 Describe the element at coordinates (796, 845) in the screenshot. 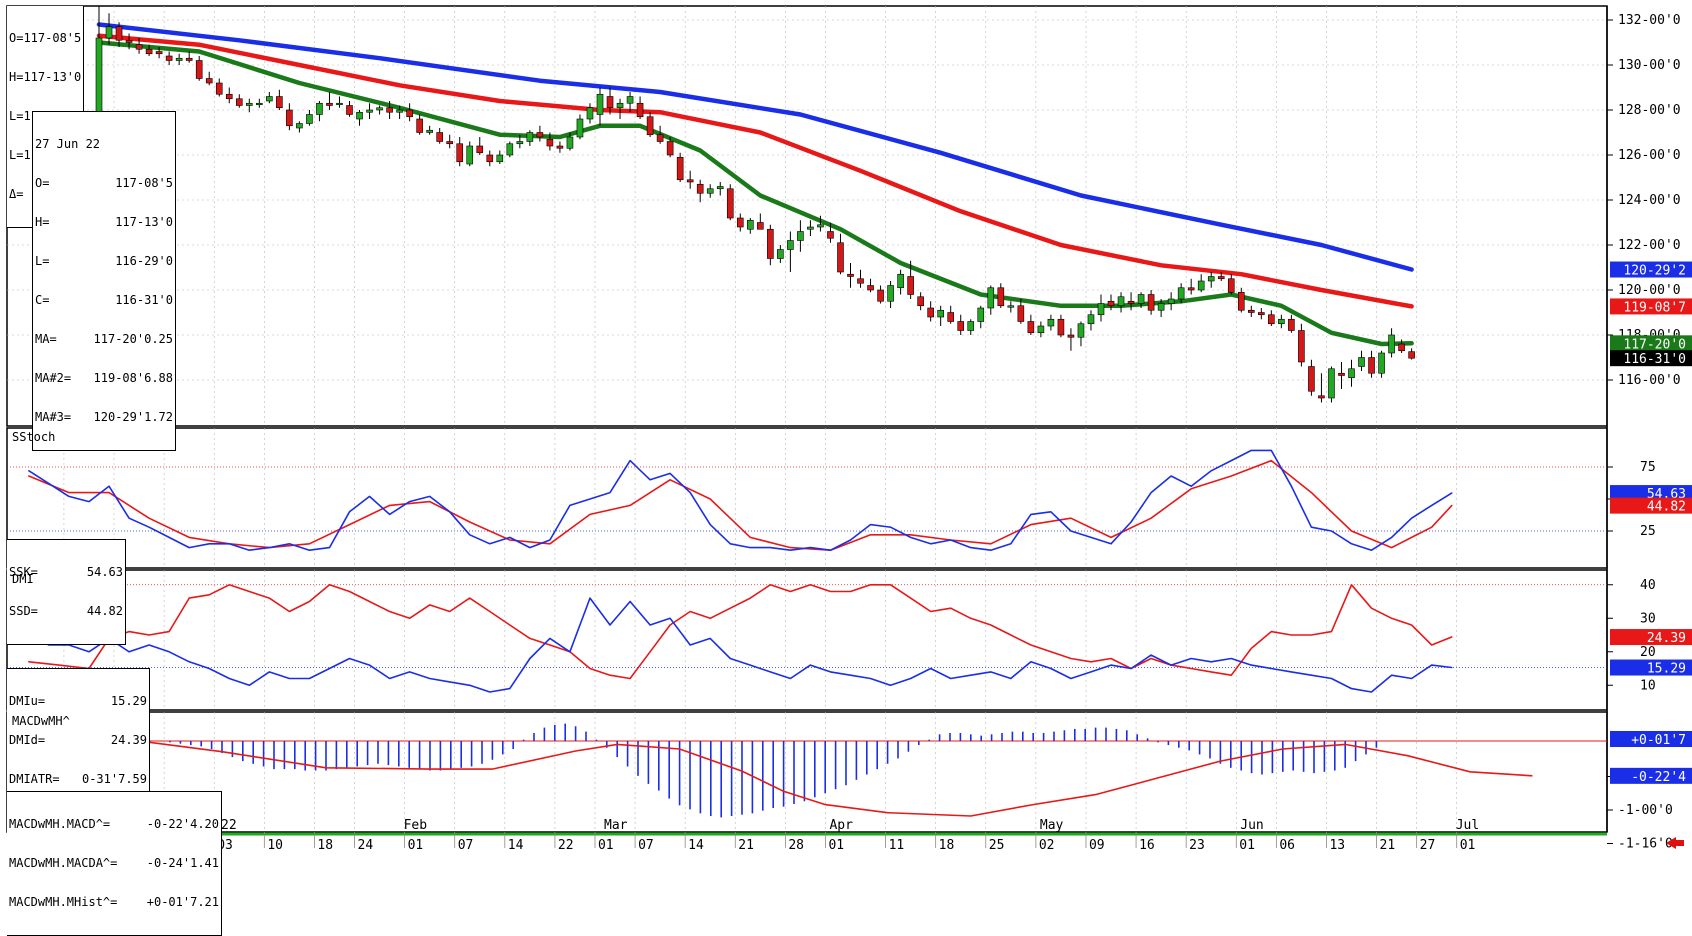

I see `date-tick-label: 28` at that location.